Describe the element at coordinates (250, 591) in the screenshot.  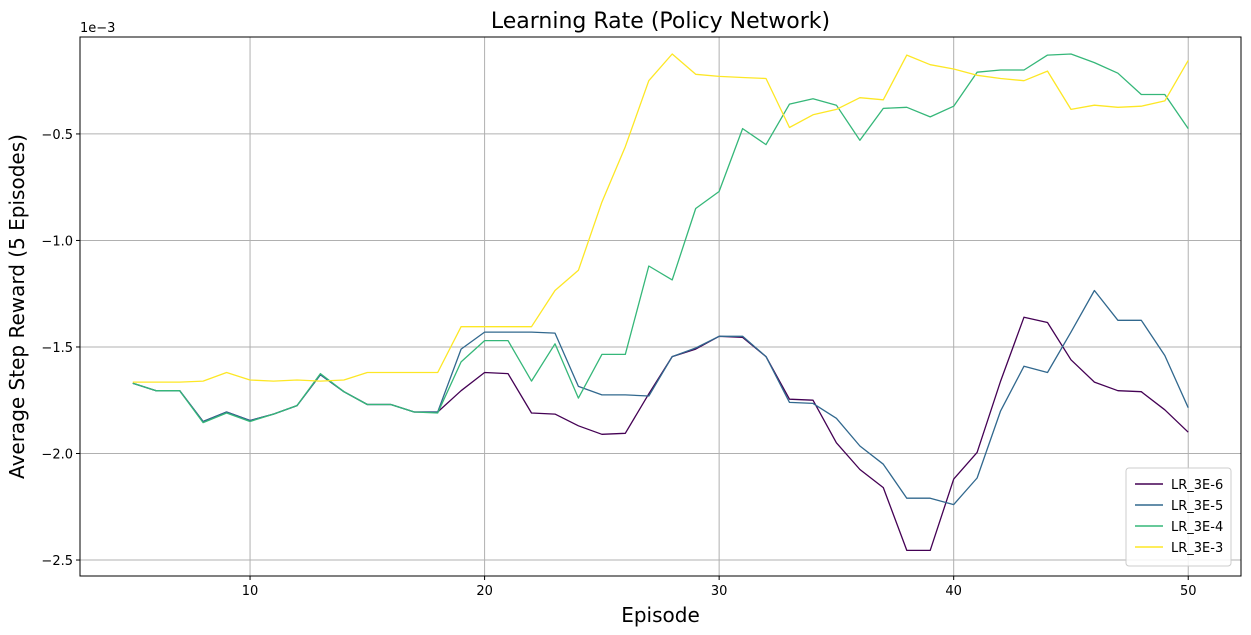
I see `x-tick-label: 10` at that location.